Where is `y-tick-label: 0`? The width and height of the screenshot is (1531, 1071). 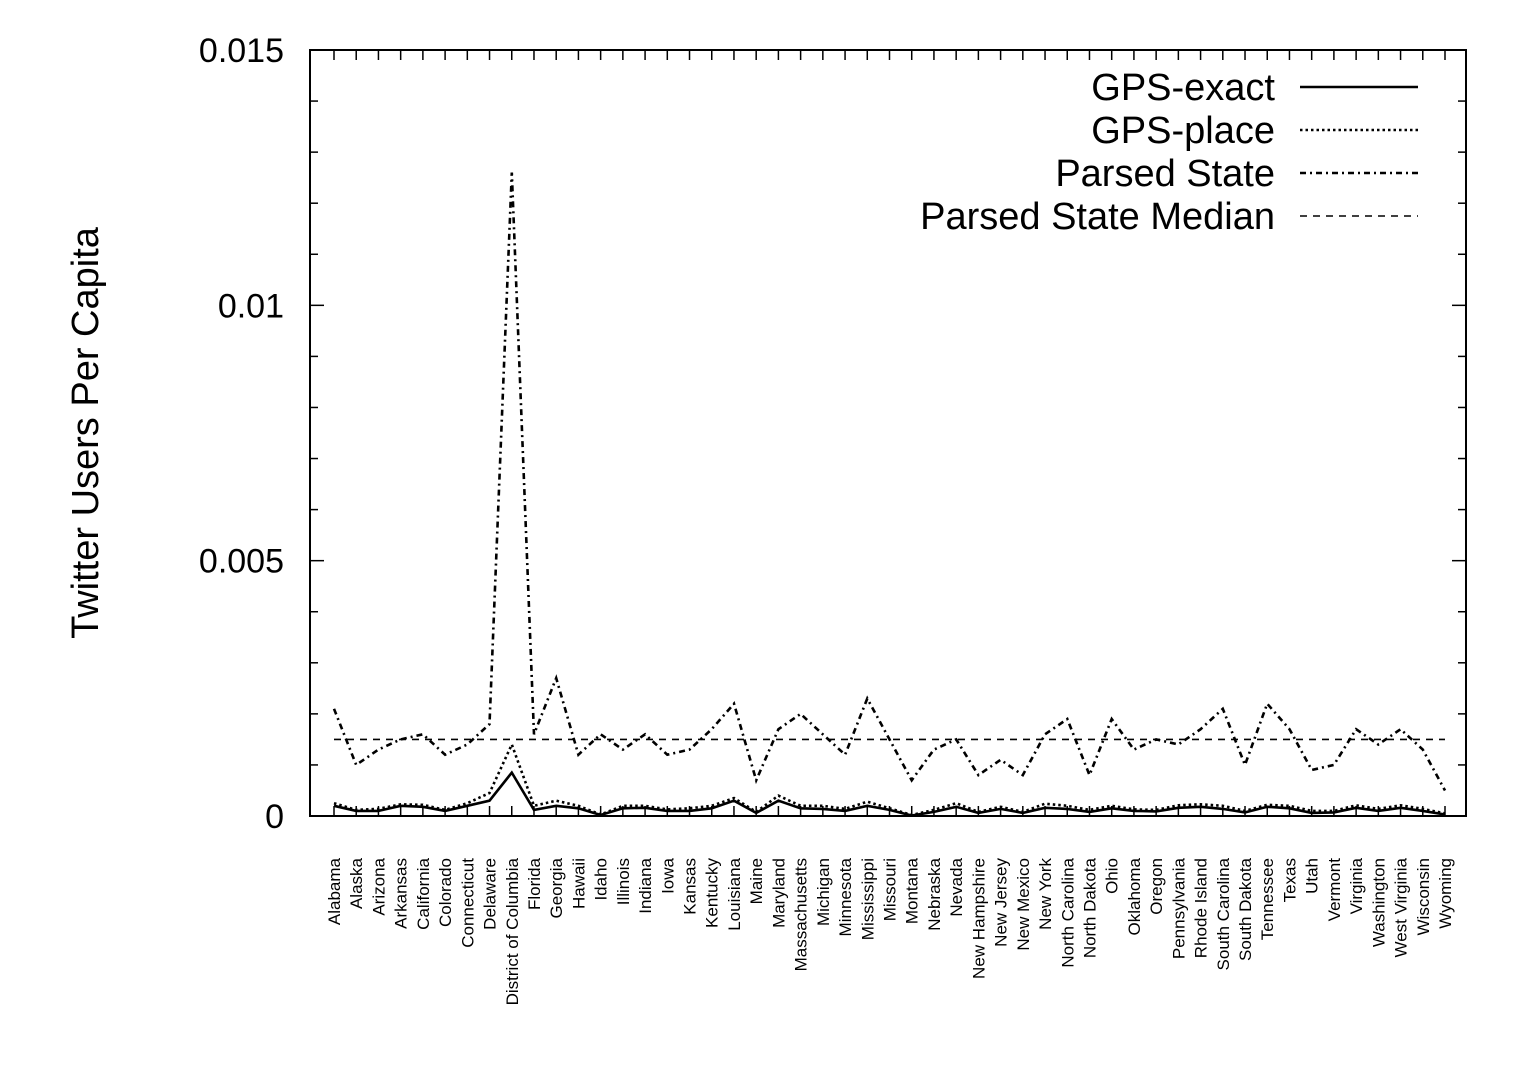
y-tick-label: 0 is located at coordinates (274, 817).